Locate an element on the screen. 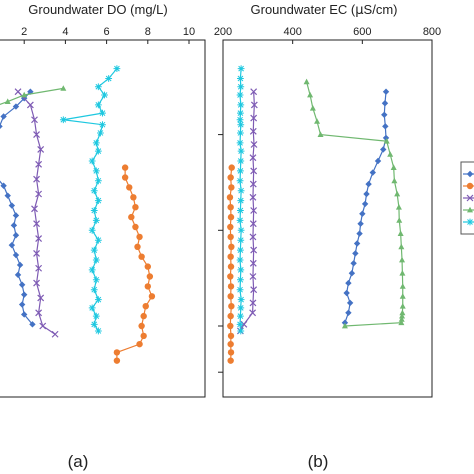 The width and height of the screenshot is (474, 474). panel-a-title: Groundwater DO (mg/L) is located at coordinates (97, 9).